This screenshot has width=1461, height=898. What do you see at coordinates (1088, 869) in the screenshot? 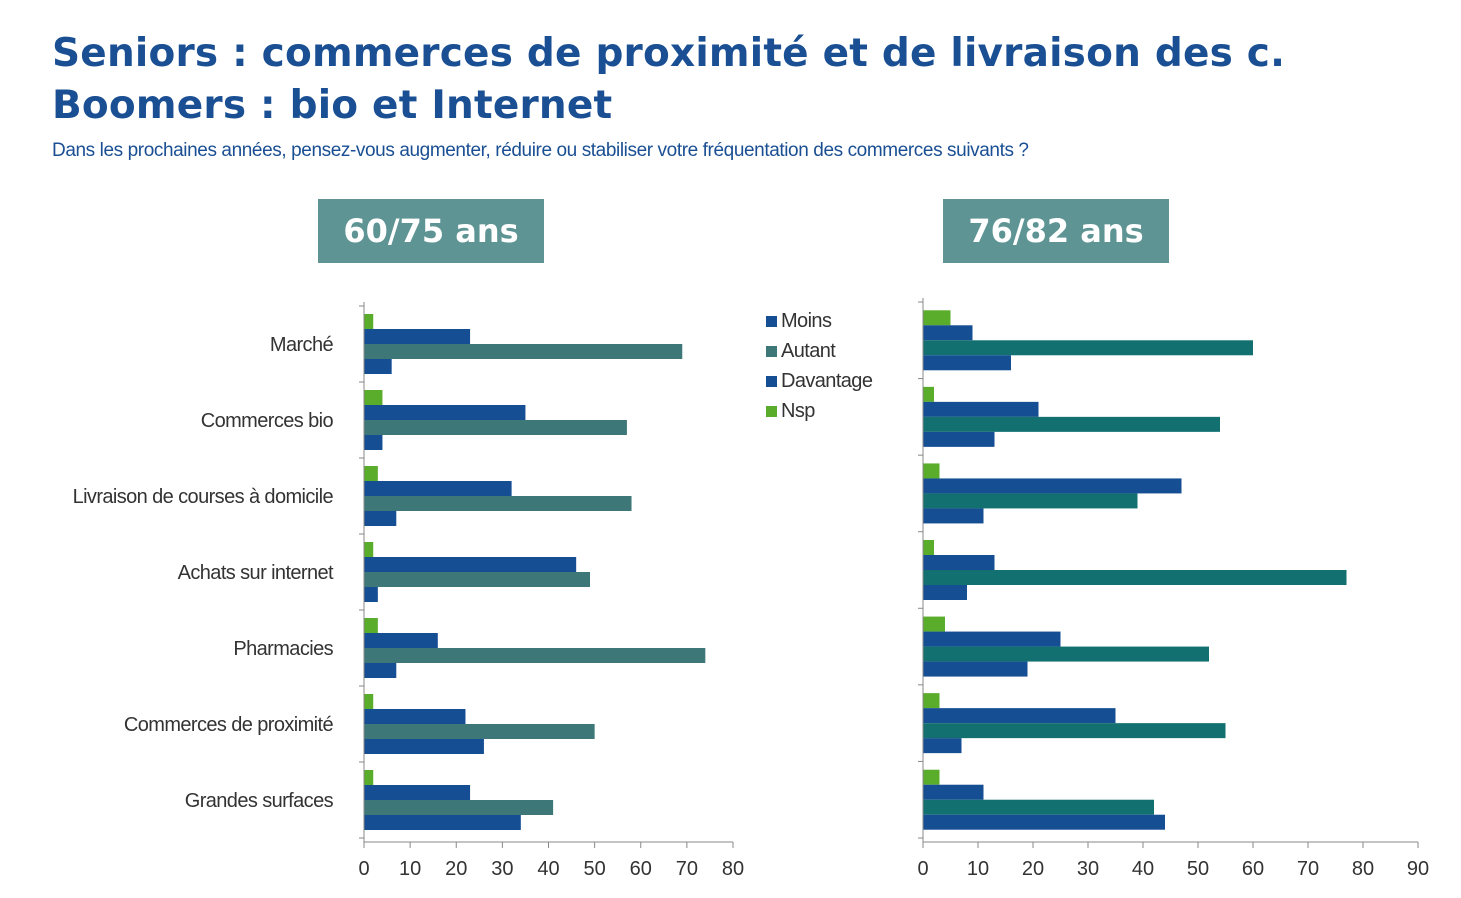
I see `x-tick-label-right-30: 30` at bounding box center [1088, 869].